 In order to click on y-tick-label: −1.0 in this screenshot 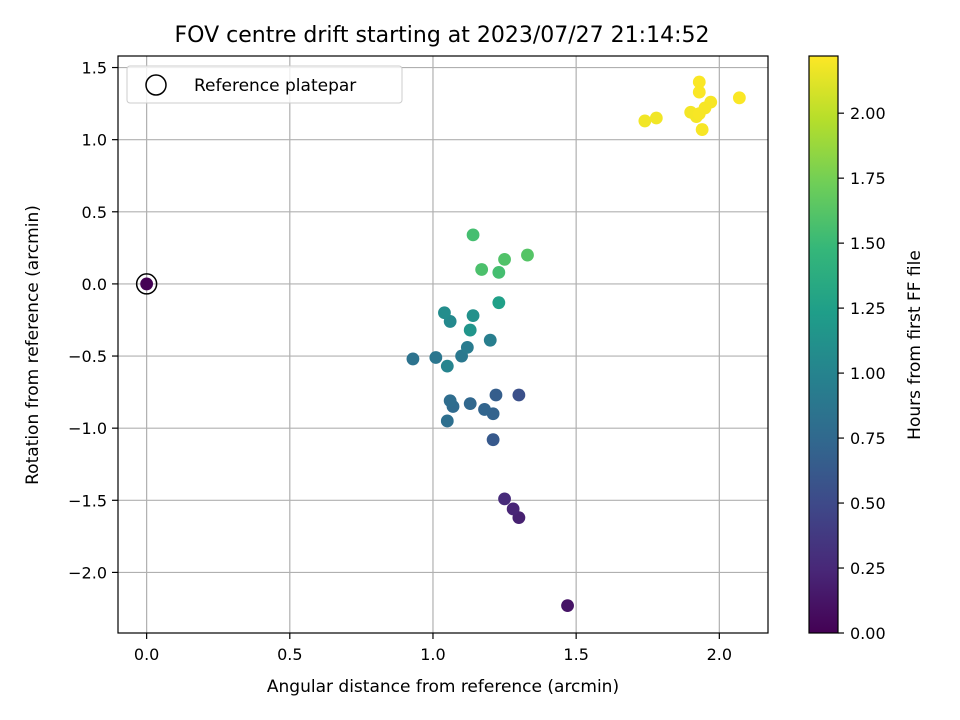, I will do `click(87, 428)`.